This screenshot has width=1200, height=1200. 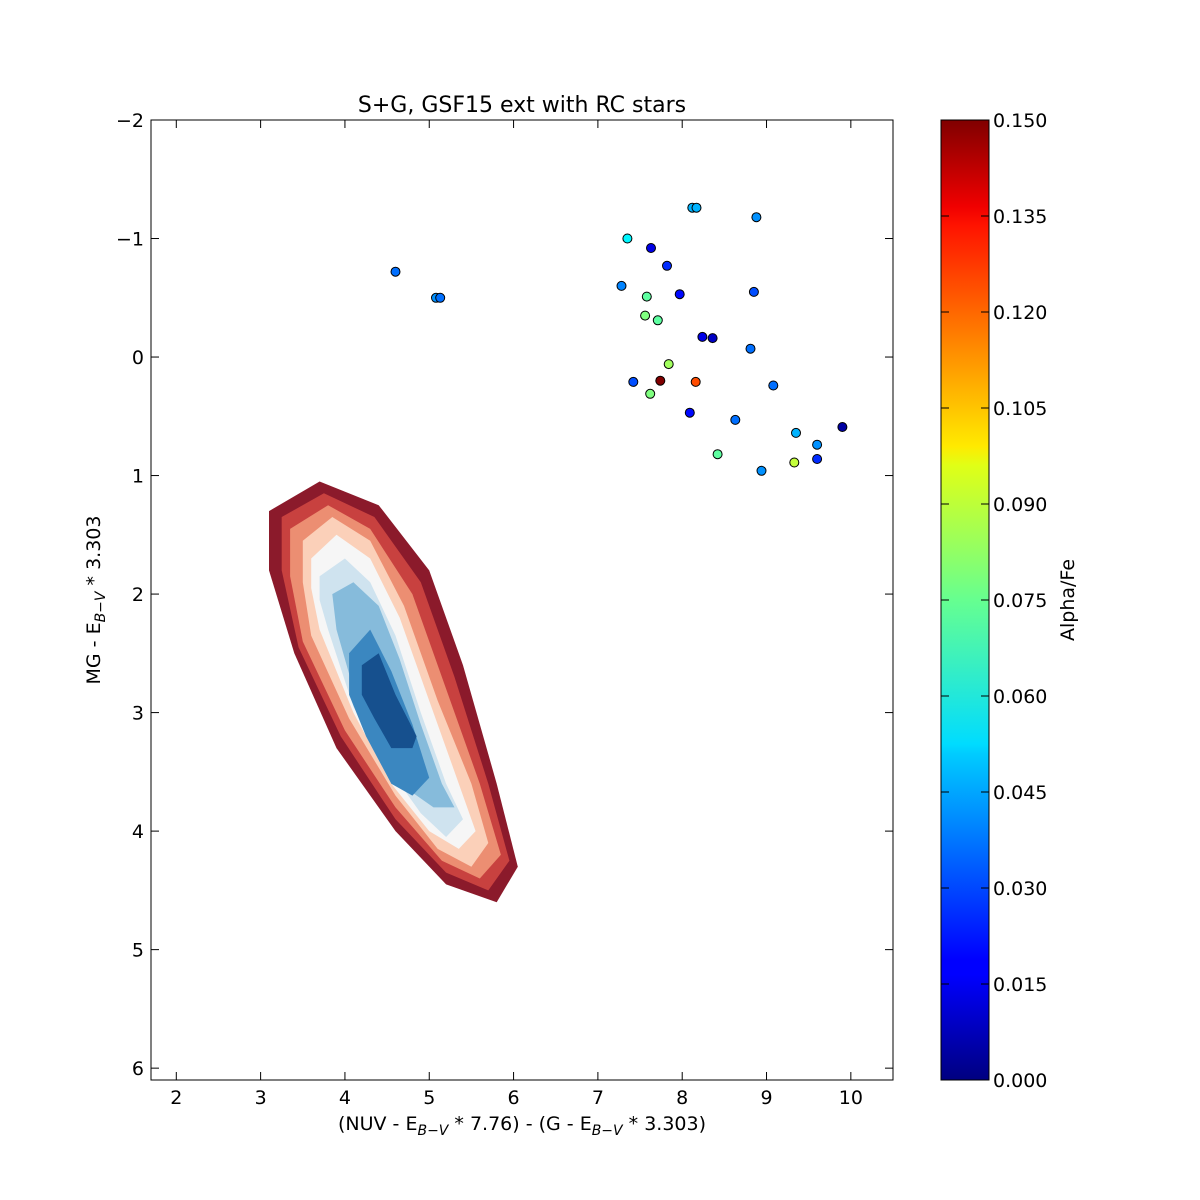 What do you see at coordinates (261, 1098) in the screenshot?
I see `x-tick-label: 3` at bounding box center [261, 1098].